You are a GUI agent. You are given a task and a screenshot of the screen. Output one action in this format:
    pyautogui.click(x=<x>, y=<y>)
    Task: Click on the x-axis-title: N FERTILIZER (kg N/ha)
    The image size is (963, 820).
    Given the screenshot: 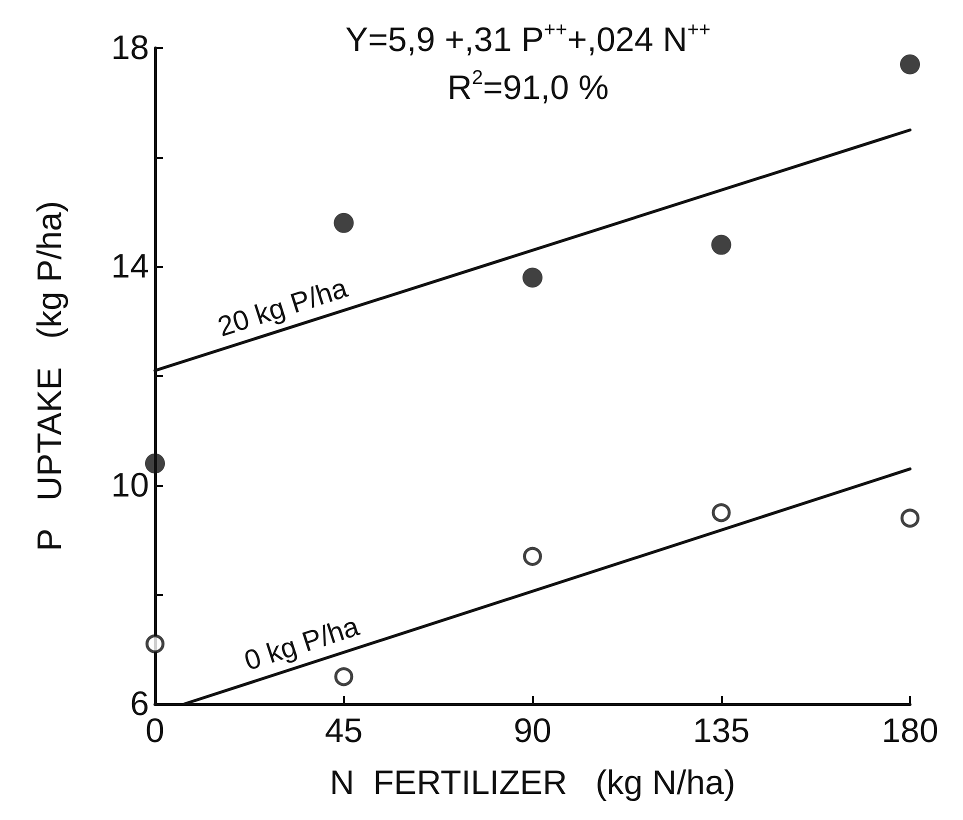 What is the action you would take?
    pyautogui.click(x=533, y=783)
    